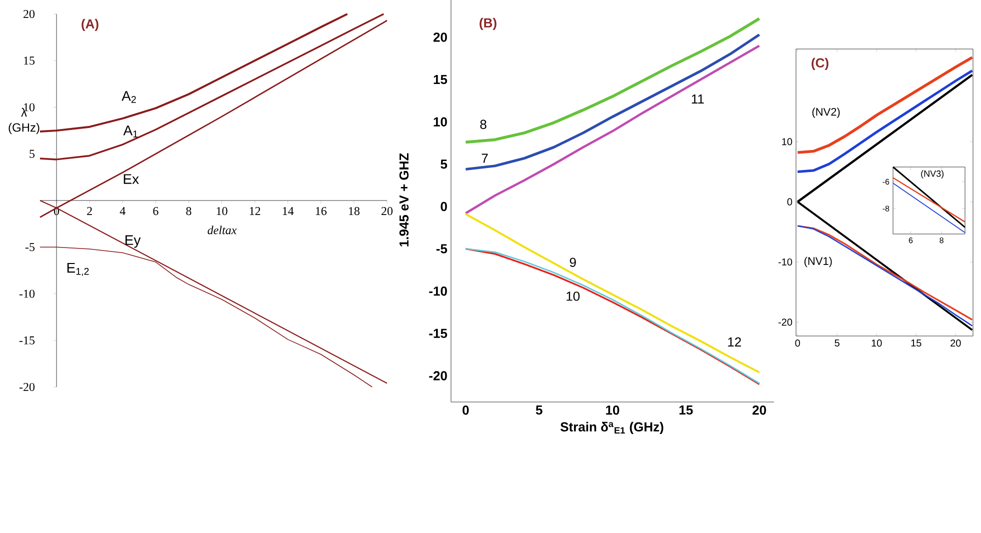  I want to click on x-tick-label: 2, so click(89, 211).